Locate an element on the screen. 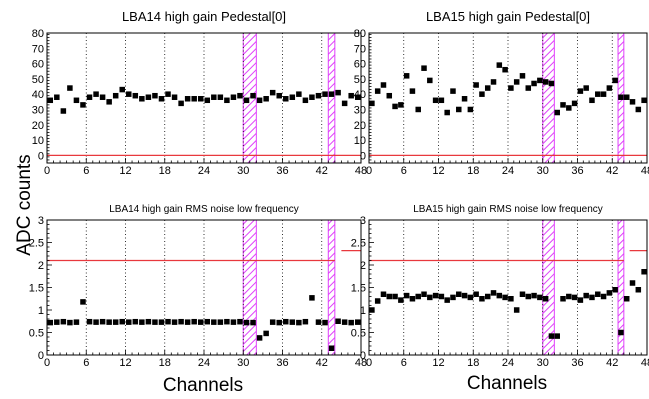 The image size is (649, 399). y-tick-label: 0 is located at coordinates (363, 356).